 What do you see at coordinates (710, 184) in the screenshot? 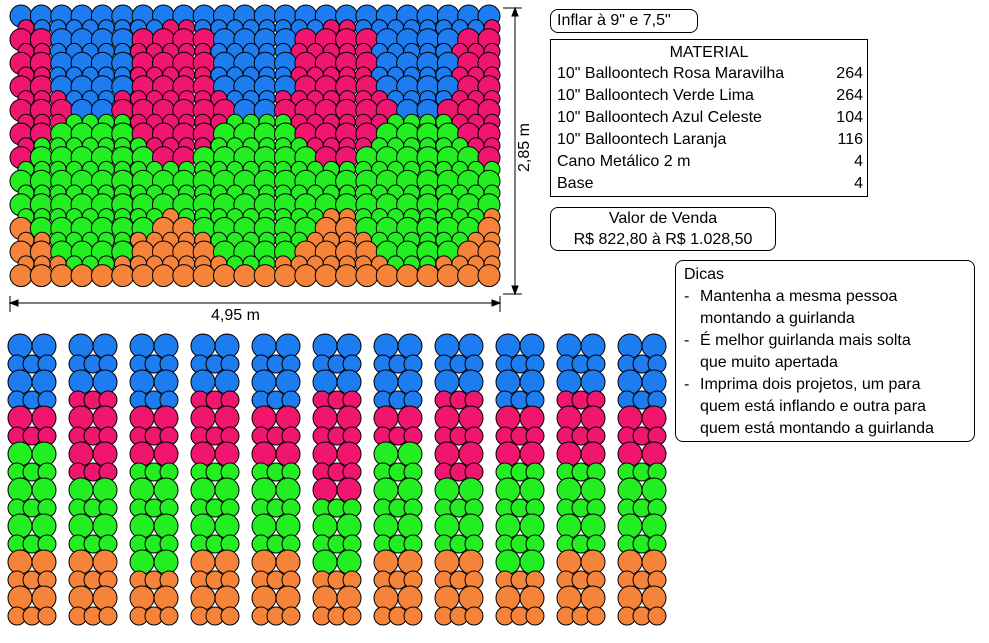
I see `material-row: Base 4` at bounding box center [710, 184].